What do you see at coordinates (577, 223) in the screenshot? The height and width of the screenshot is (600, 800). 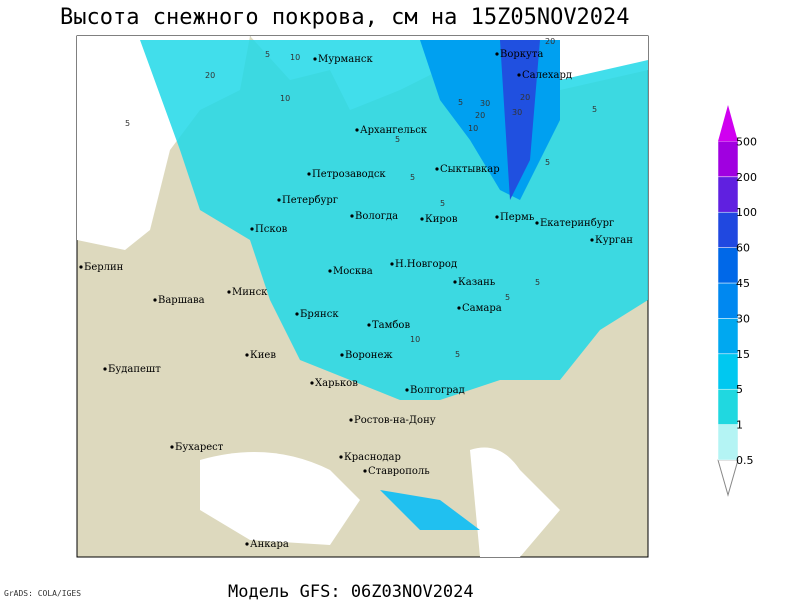 I see `city-label: Екатеринбург` at bounding box center [577, 223].